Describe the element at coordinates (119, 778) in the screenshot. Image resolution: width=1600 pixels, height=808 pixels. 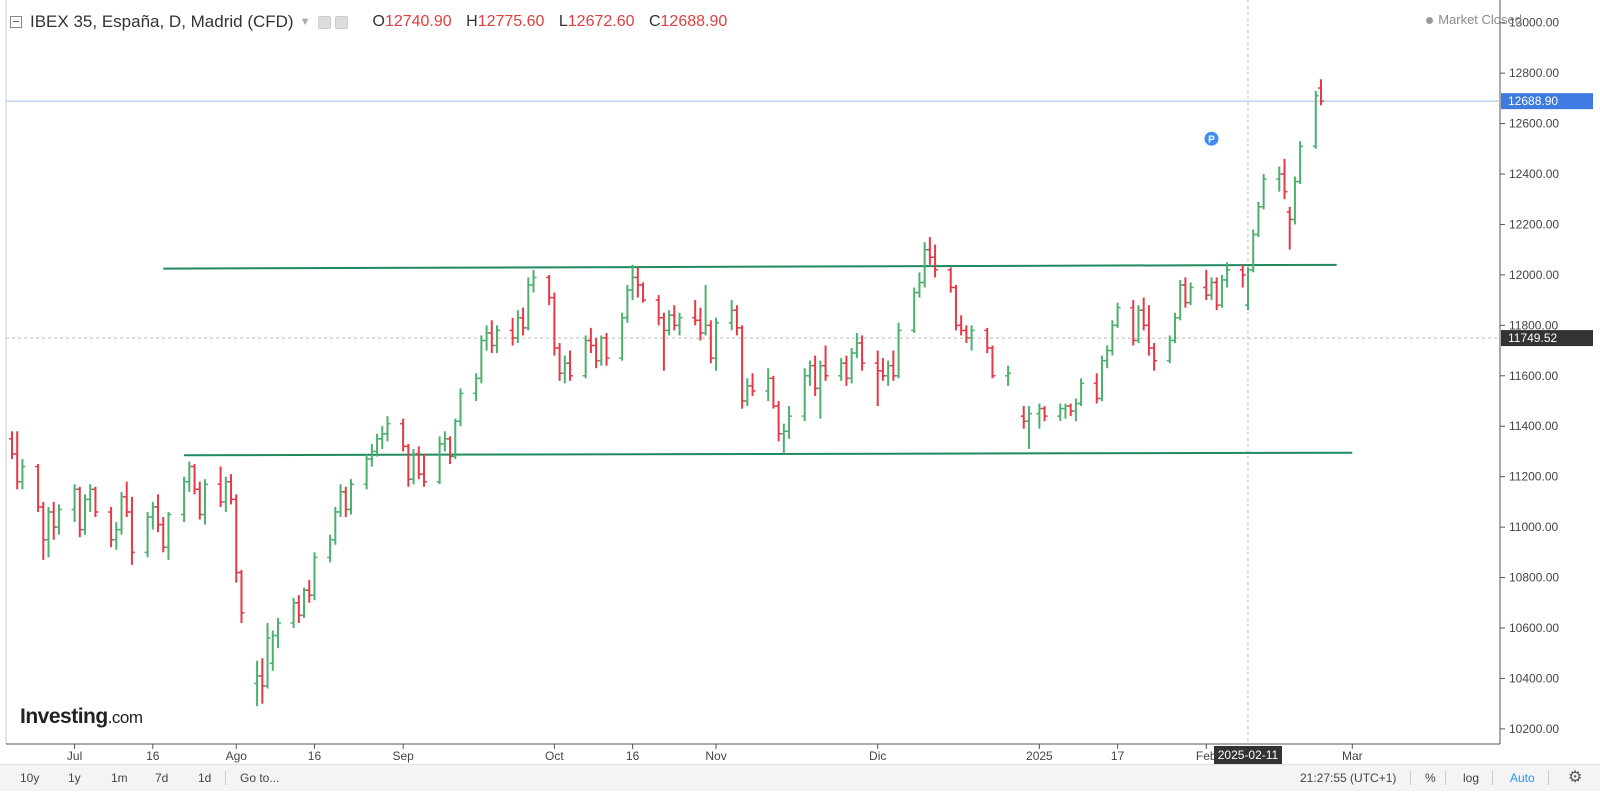
I see `range-1m-button: 1m` at that location.